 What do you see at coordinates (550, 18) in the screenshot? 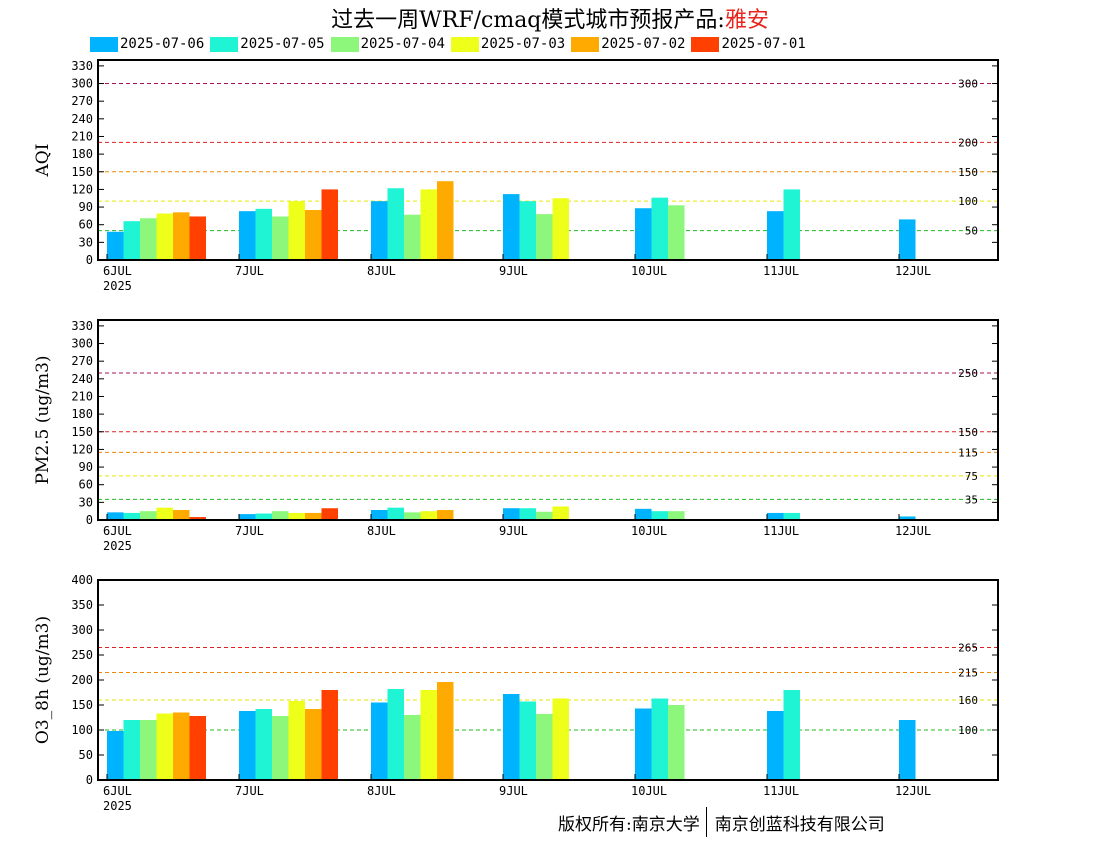
I see `chart-title: 过去一周WRF/cmaq模式城市预报产品:雅安` at bounding box center [550, 18].